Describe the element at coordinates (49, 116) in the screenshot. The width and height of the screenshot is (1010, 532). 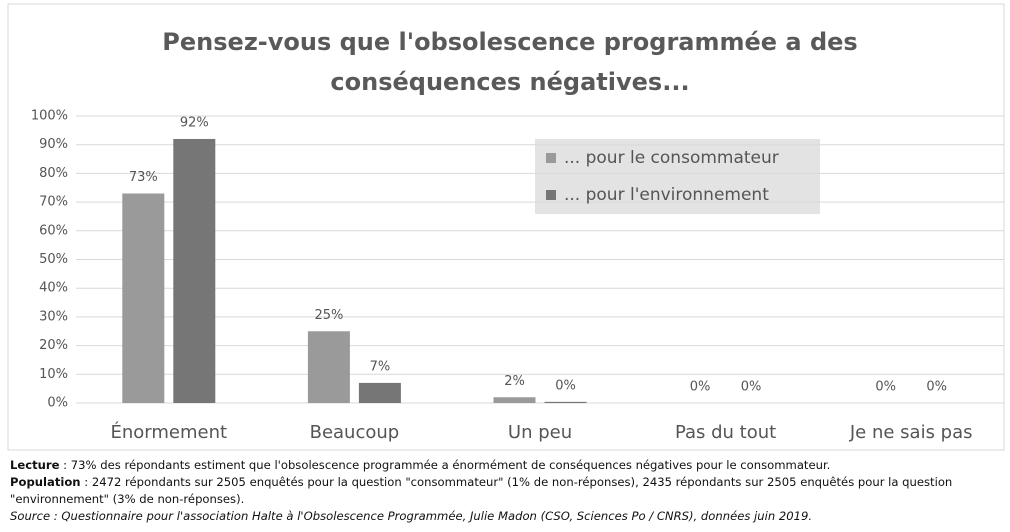
I see `y-tick-label: 100%` at that location.